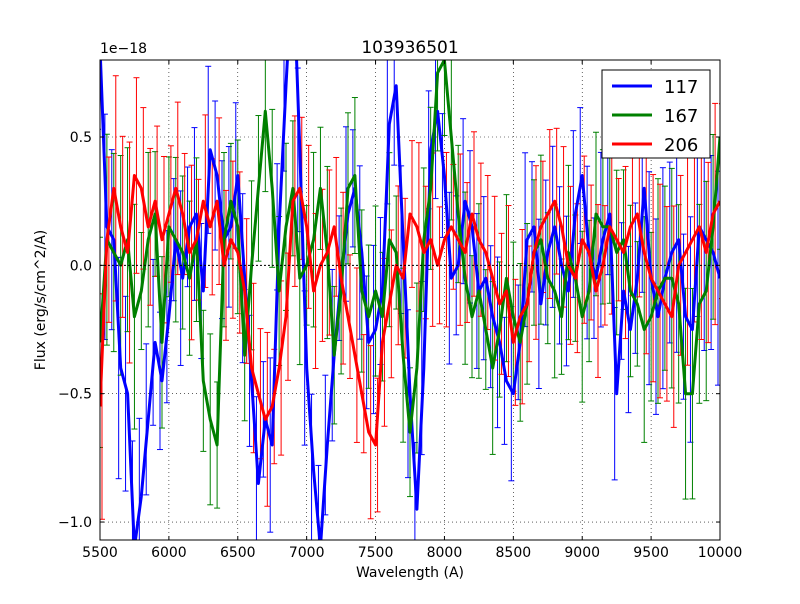  Describe the element at coordinates (582, 553) in the screenshot. I see `x-tick-label: 9000` at that location.